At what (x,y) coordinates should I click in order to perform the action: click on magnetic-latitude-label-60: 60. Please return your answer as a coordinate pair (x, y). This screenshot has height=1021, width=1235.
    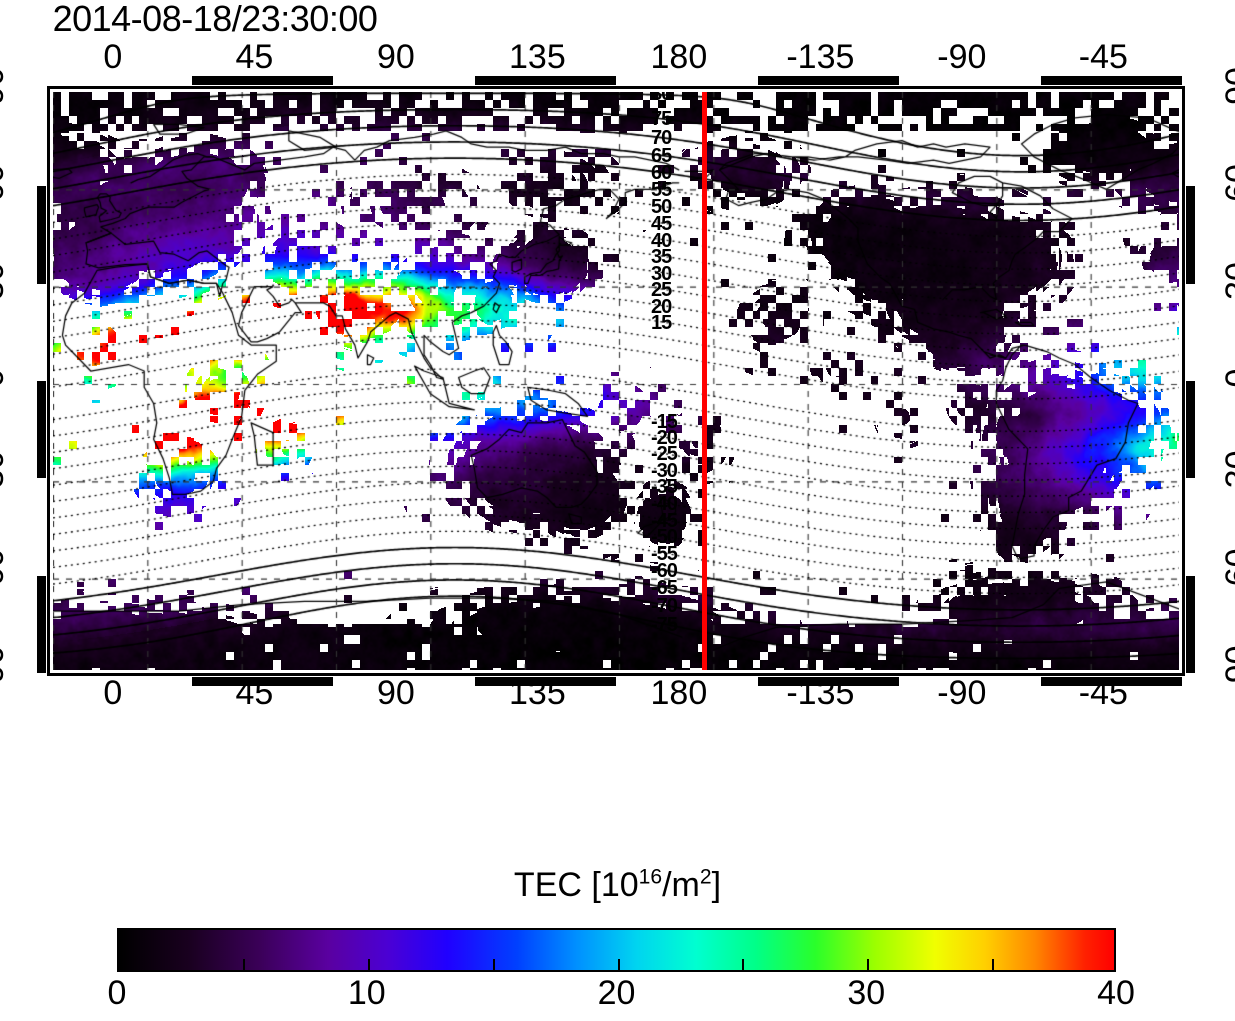
    Looking at the image, I should click on (661, 173).